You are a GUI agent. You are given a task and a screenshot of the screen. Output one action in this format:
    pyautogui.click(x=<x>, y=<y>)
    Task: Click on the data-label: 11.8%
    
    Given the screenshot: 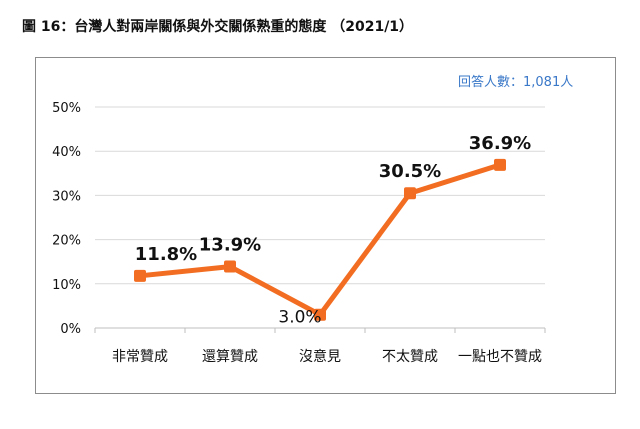 What is the action you would take?
    pyautogui.click(x=166, y=254)
    